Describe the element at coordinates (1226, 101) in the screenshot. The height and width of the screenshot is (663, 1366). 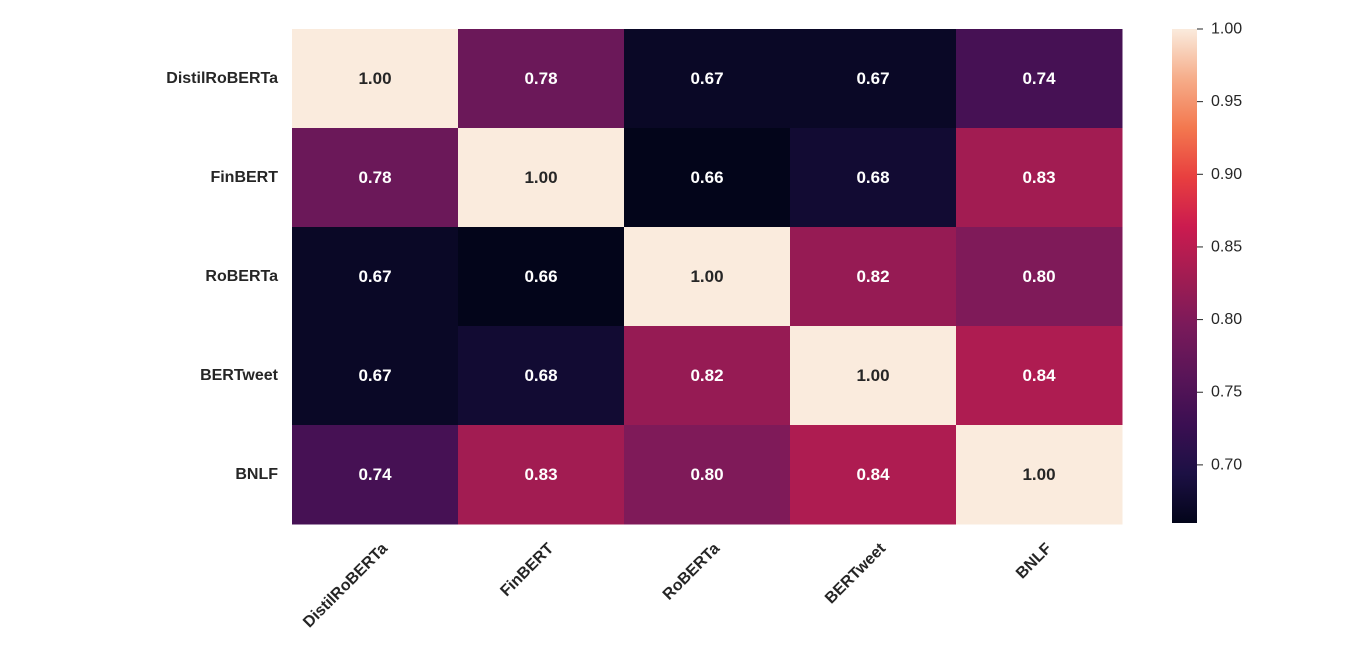
I see `colorbar-tick-label: 0.95` at that location.